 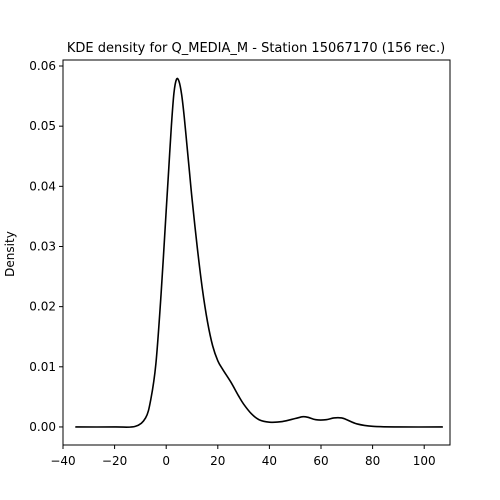 I want to click on y-axis: 0.00 0.01 0.02 0.03 0.04 0.05 0.06, so click(x=46, y=246).